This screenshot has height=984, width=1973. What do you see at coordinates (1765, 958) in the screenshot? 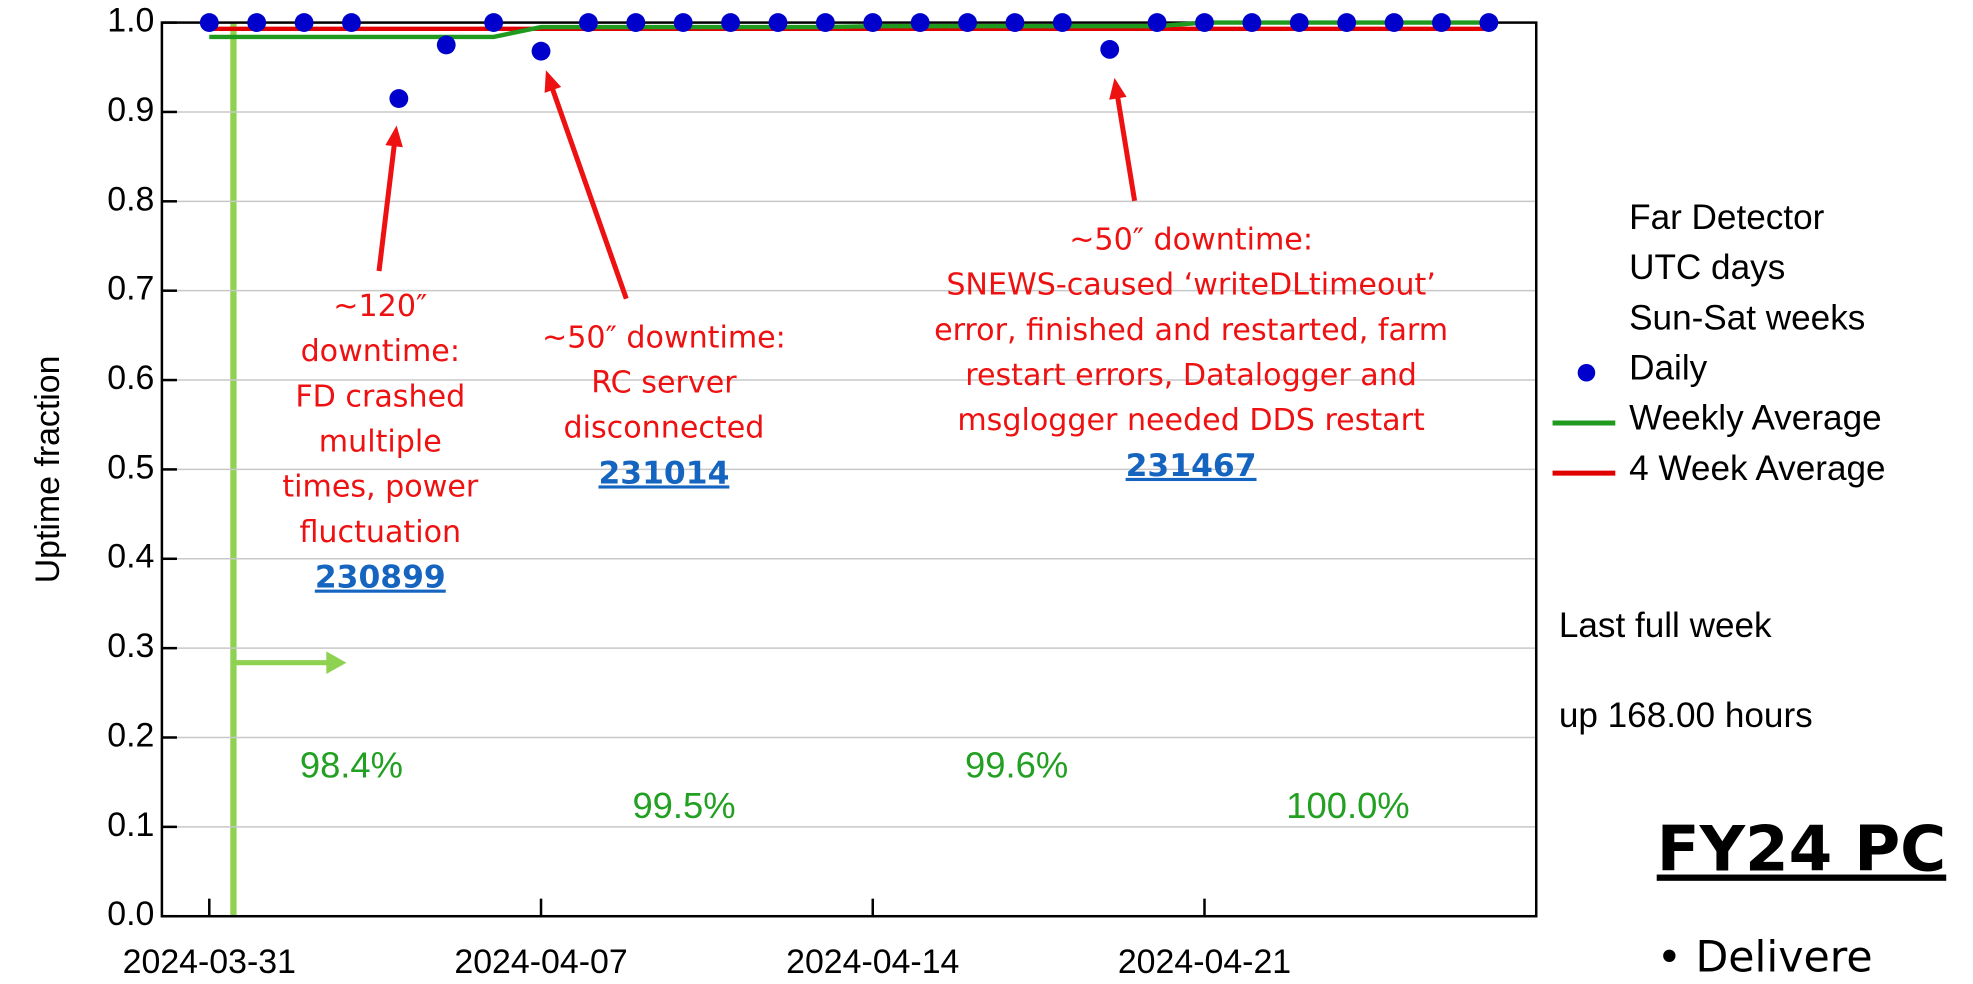
I see `slide-bullet: • Delivere` at bounding box center [1765, 958].